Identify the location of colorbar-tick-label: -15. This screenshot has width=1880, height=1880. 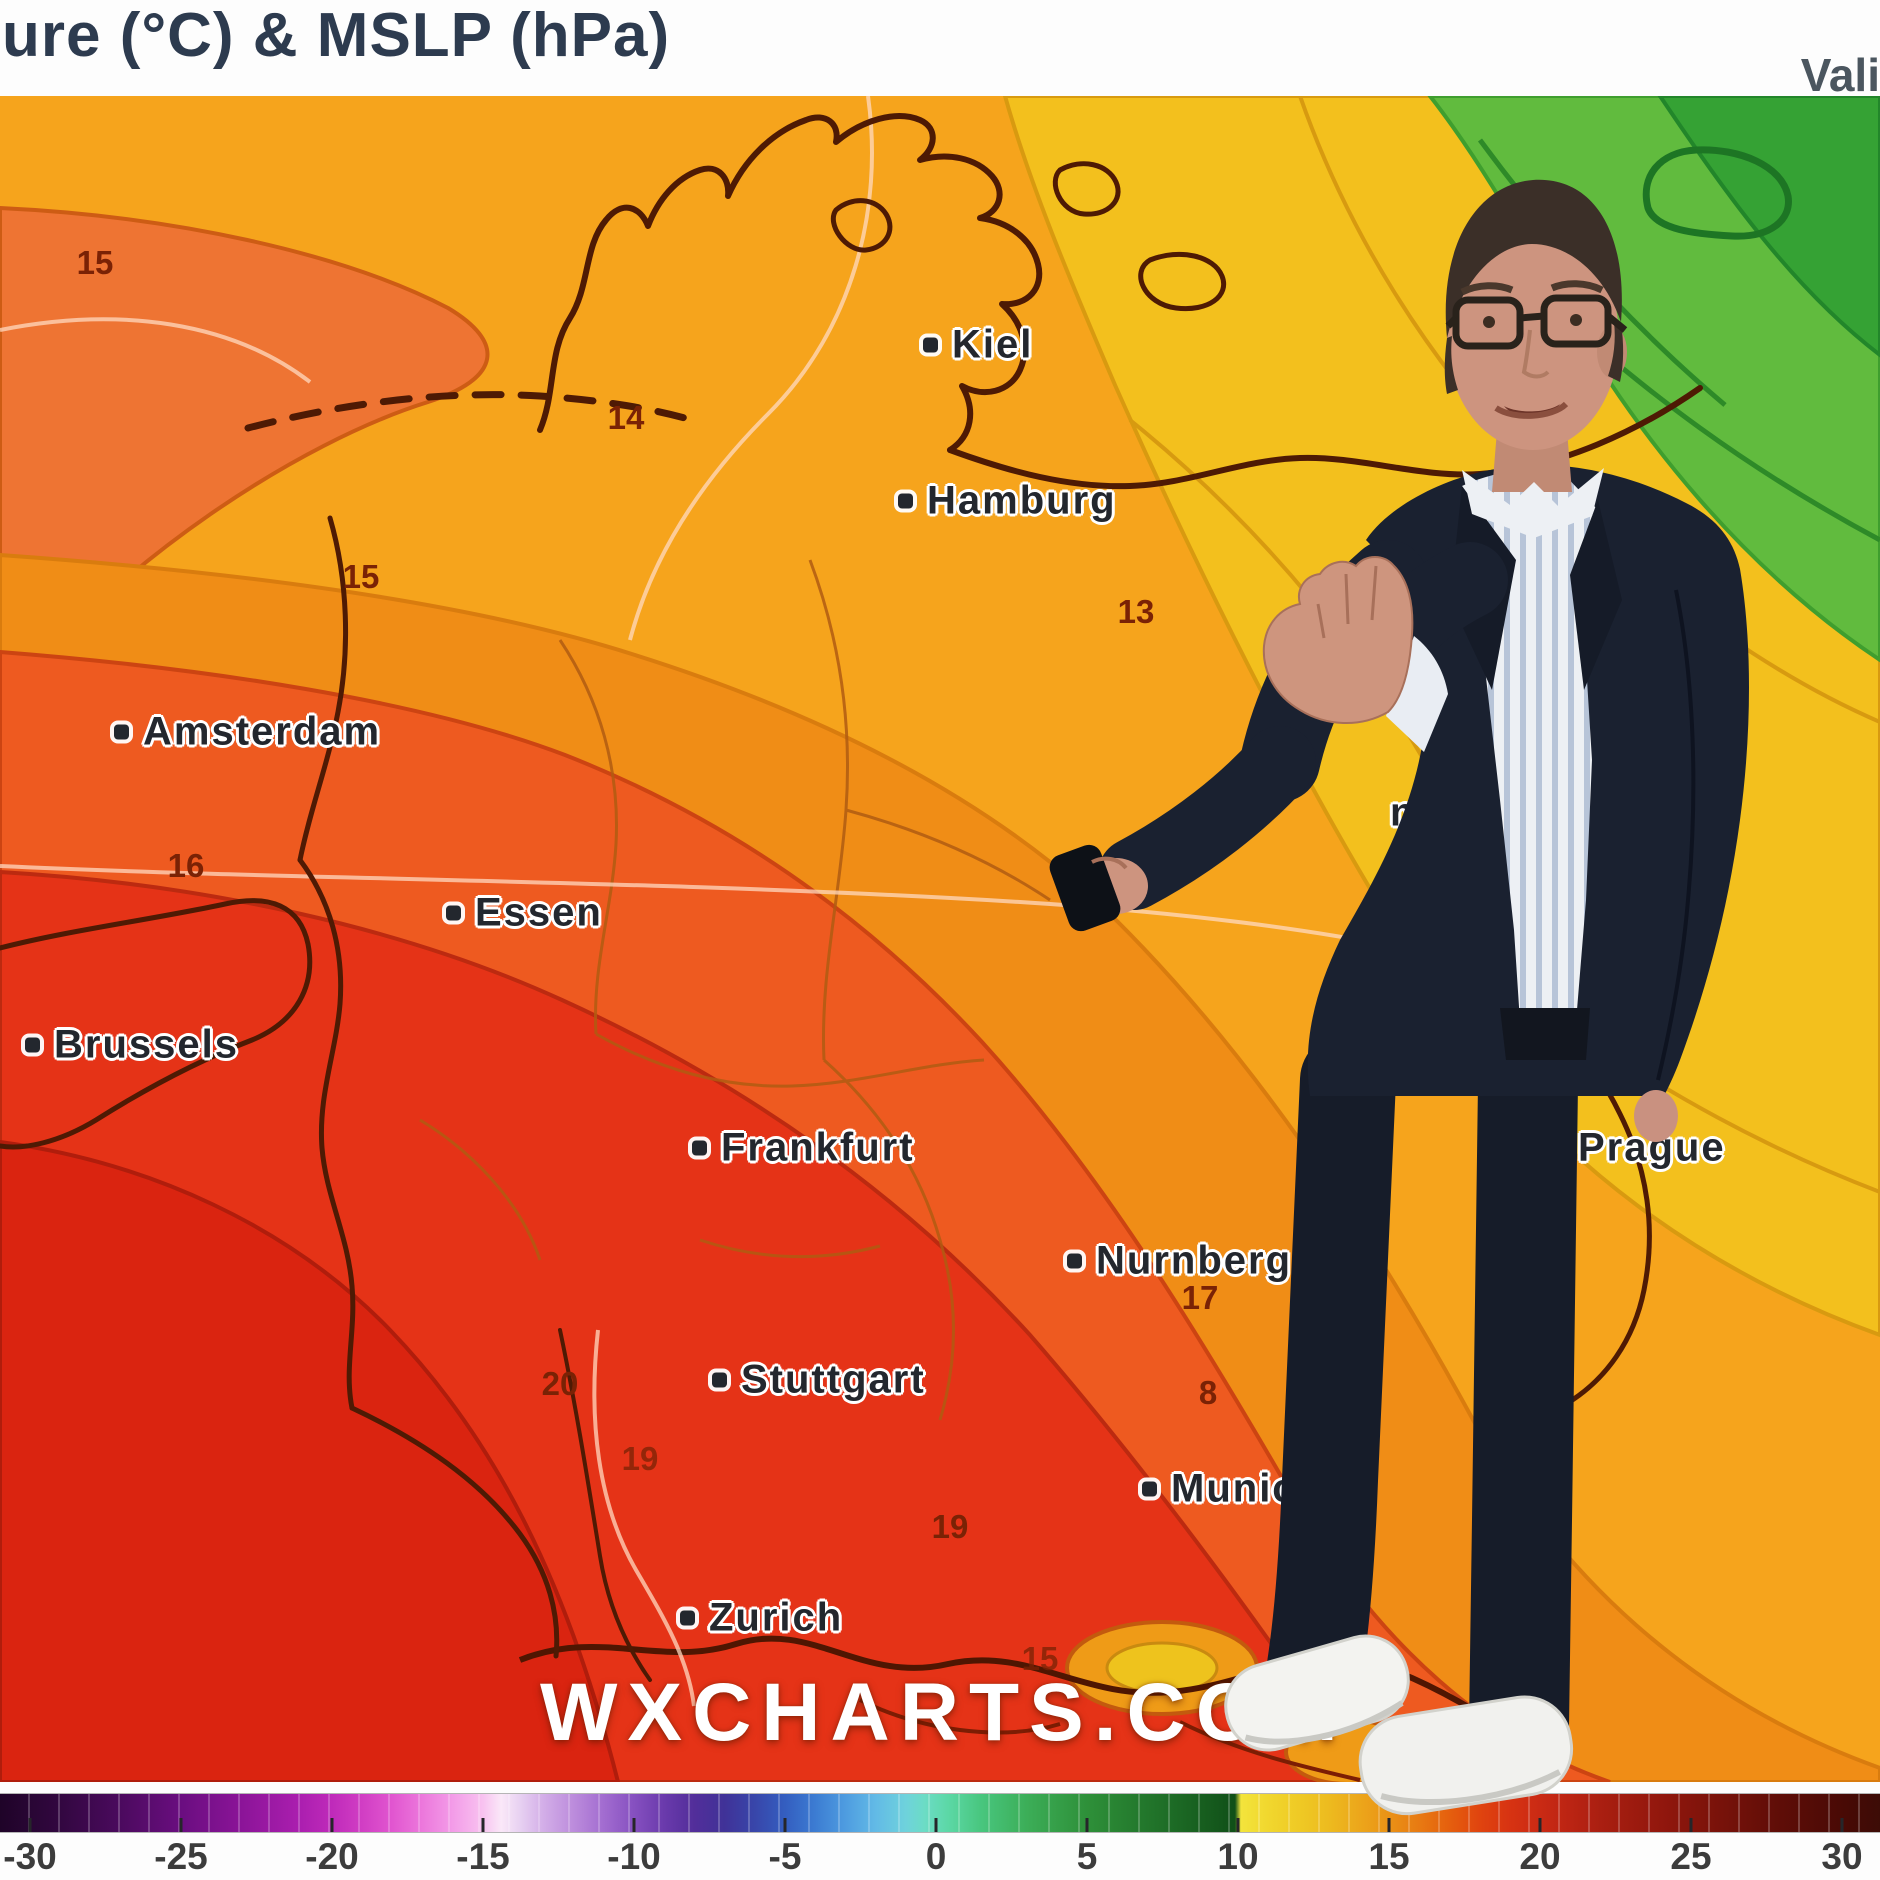
(483, 1856).